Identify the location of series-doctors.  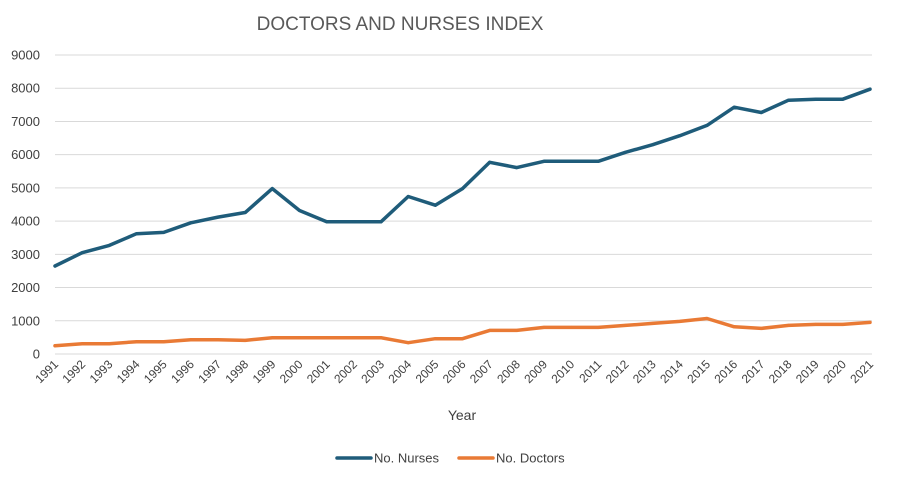
(462, 332).